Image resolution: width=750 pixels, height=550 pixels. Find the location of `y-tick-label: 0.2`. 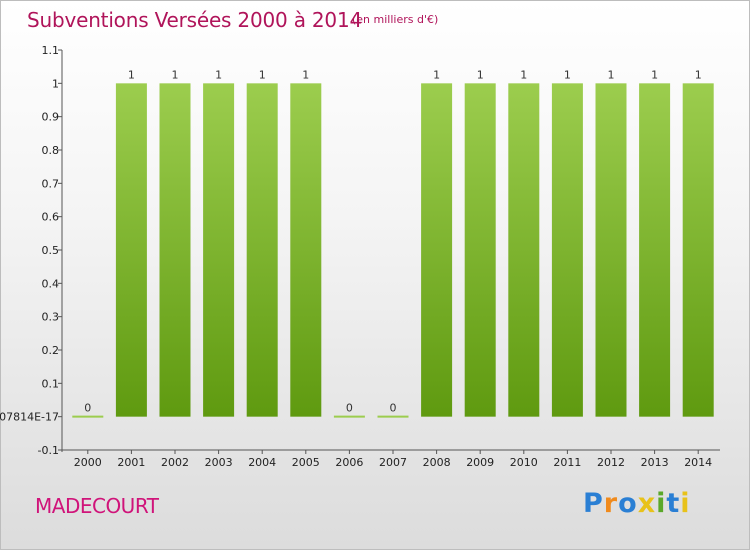

y-tick-label: 0.2 is located at coordinates (51, 350).